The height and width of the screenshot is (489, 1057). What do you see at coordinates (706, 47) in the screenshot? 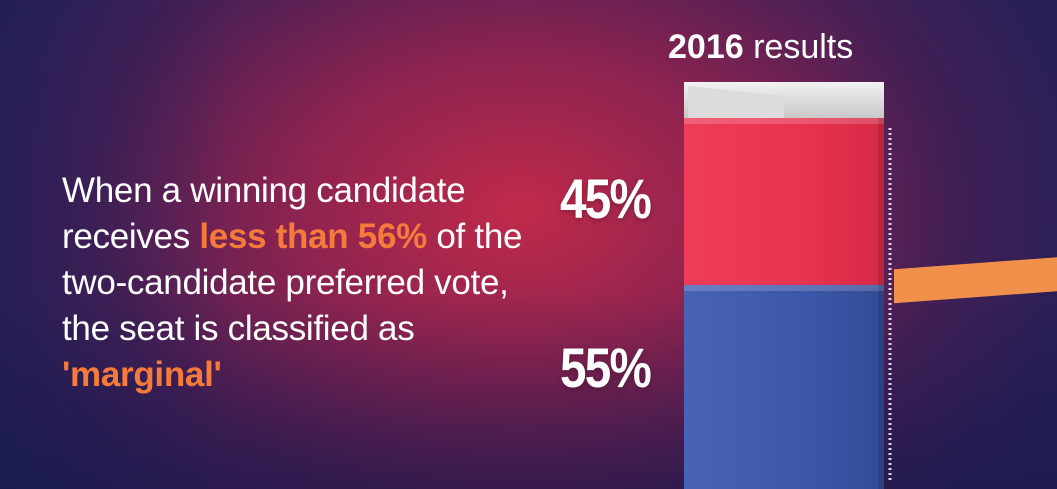
I see `chart-title-year: 2016` at bounding box center [706, 47].